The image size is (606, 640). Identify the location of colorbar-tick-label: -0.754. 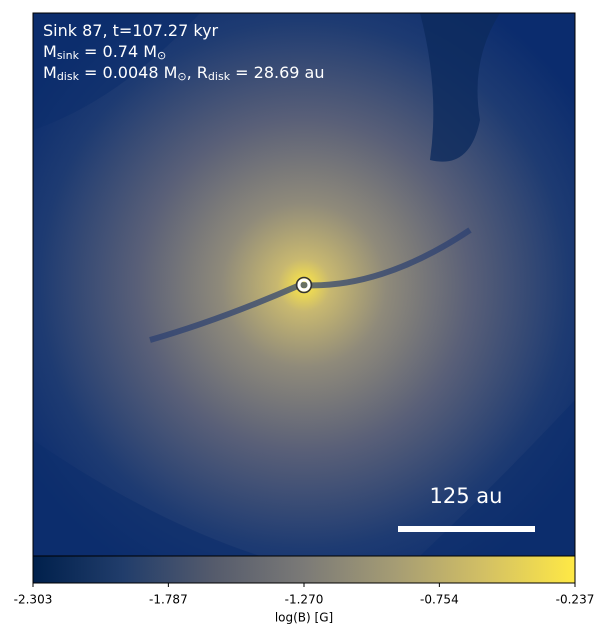
(439, 600).